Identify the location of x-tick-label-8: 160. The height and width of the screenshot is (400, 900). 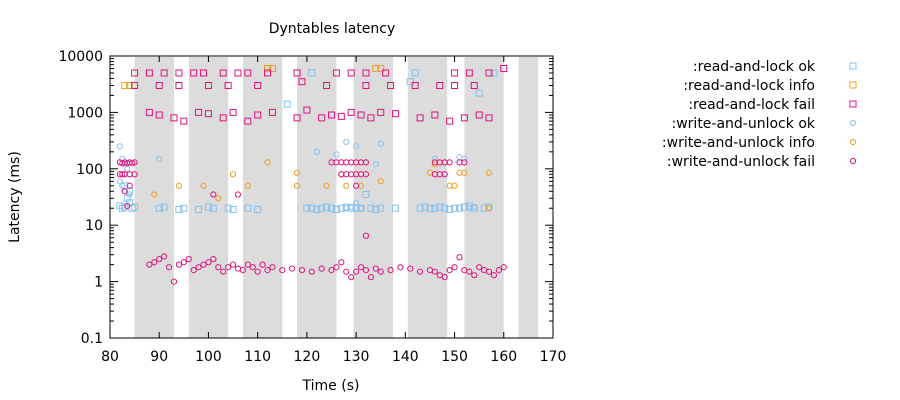
(503, 357).